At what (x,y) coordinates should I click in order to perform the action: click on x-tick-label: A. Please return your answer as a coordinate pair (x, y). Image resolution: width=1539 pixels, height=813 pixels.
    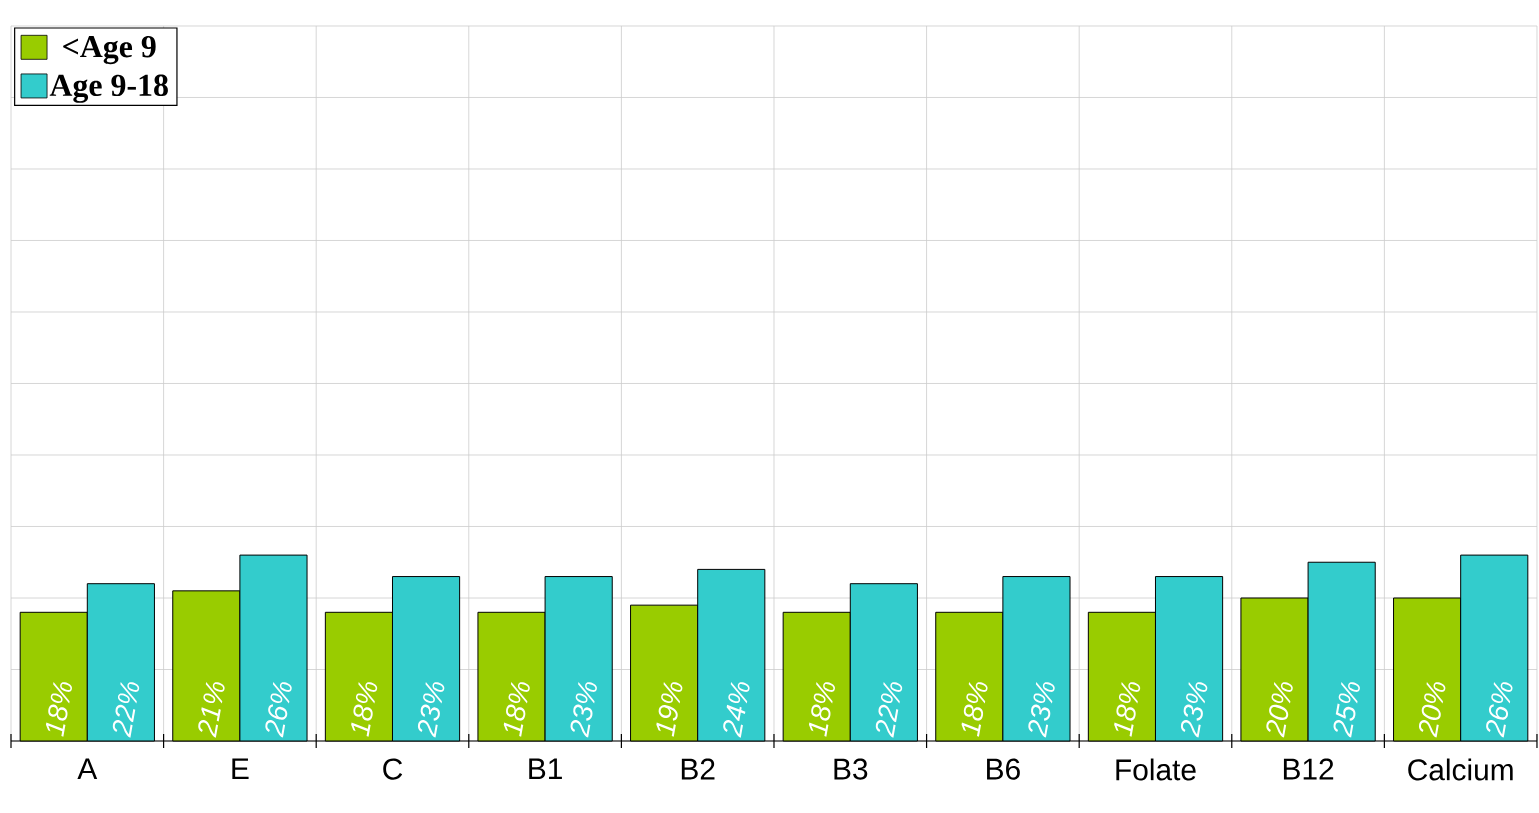
    Looking at the image, I should click on (87, 769).